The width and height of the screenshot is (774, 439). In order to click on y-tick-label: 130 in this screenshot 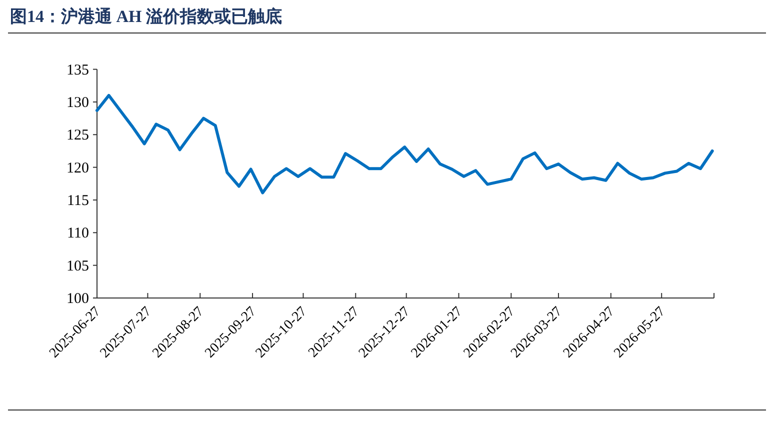, I will do `click(77, 102)`.